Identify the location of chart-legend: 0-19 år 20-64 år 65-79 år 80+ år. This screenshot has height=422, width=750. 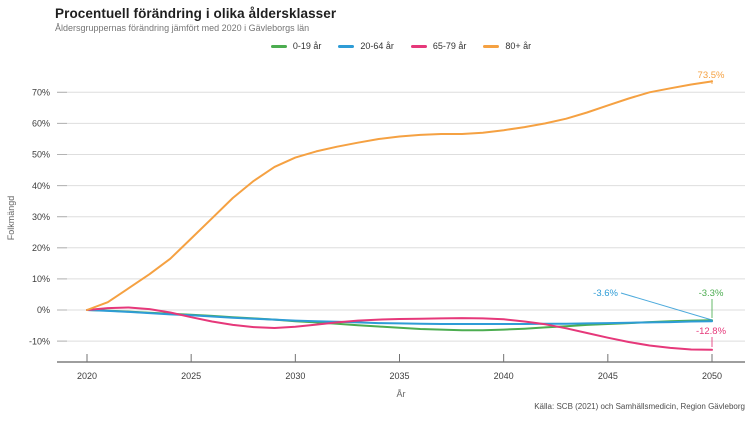
(401, 46).